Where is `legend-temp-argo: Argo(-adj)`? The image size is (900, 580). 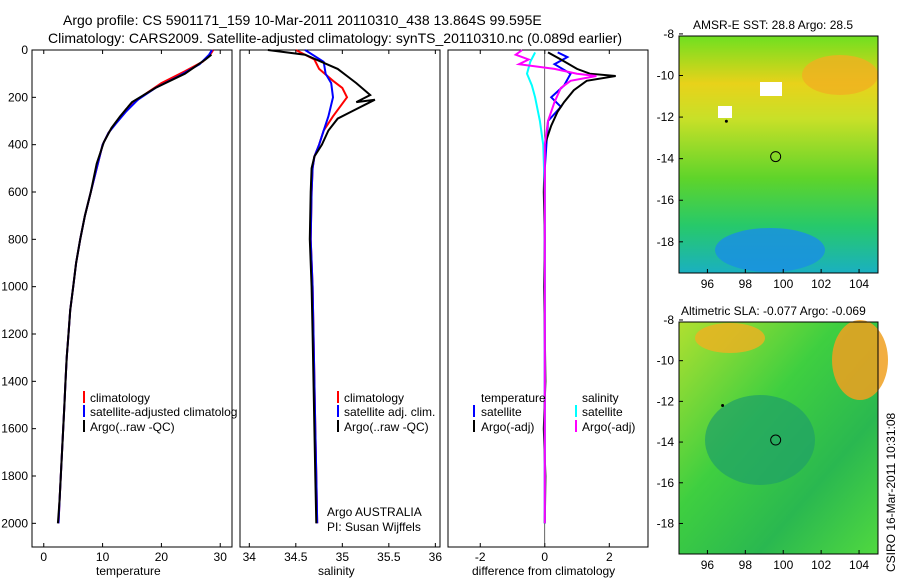
legend-temp-argo: Argo(-adj) is located at coordinates (507, 427).